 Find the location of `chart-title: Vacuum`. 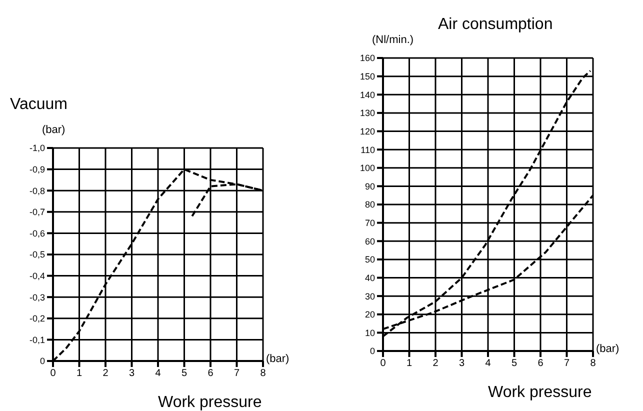

chart-title: Vacuum is located at coordinates (39, 105).